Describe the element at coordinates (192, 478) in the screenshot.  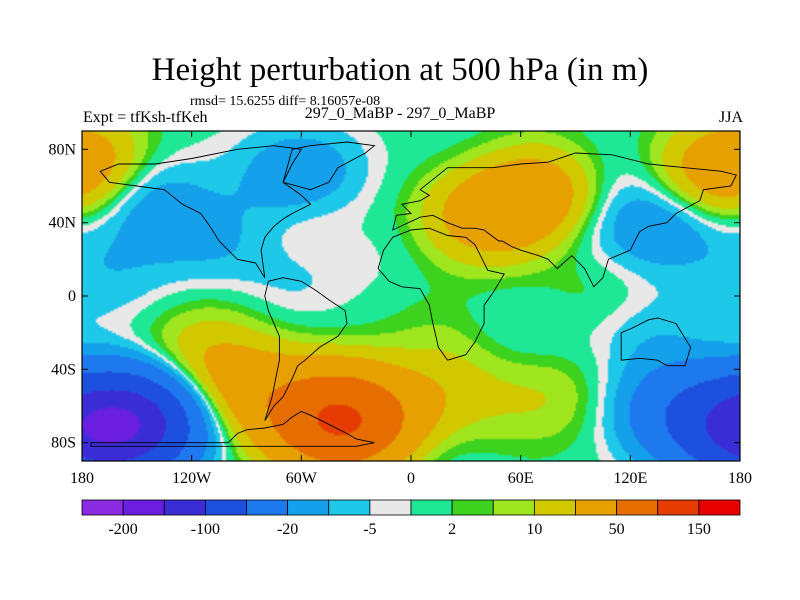
I see `x-tick-label: 120W` at that location.